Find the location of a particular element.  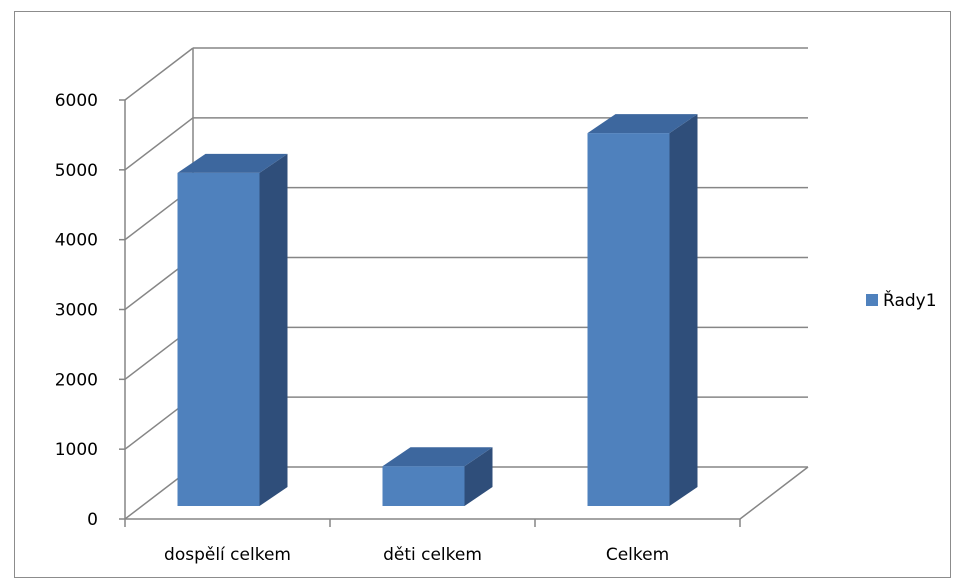

y-tick-label: 3000 is located at coordinates (76, 311).